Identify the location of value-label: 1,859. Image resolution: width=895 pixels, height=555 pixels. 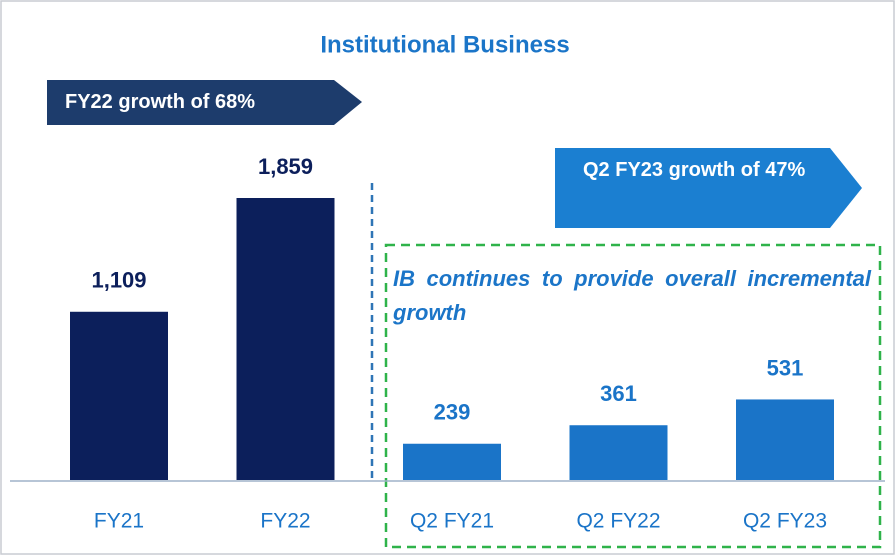
(285, 166).